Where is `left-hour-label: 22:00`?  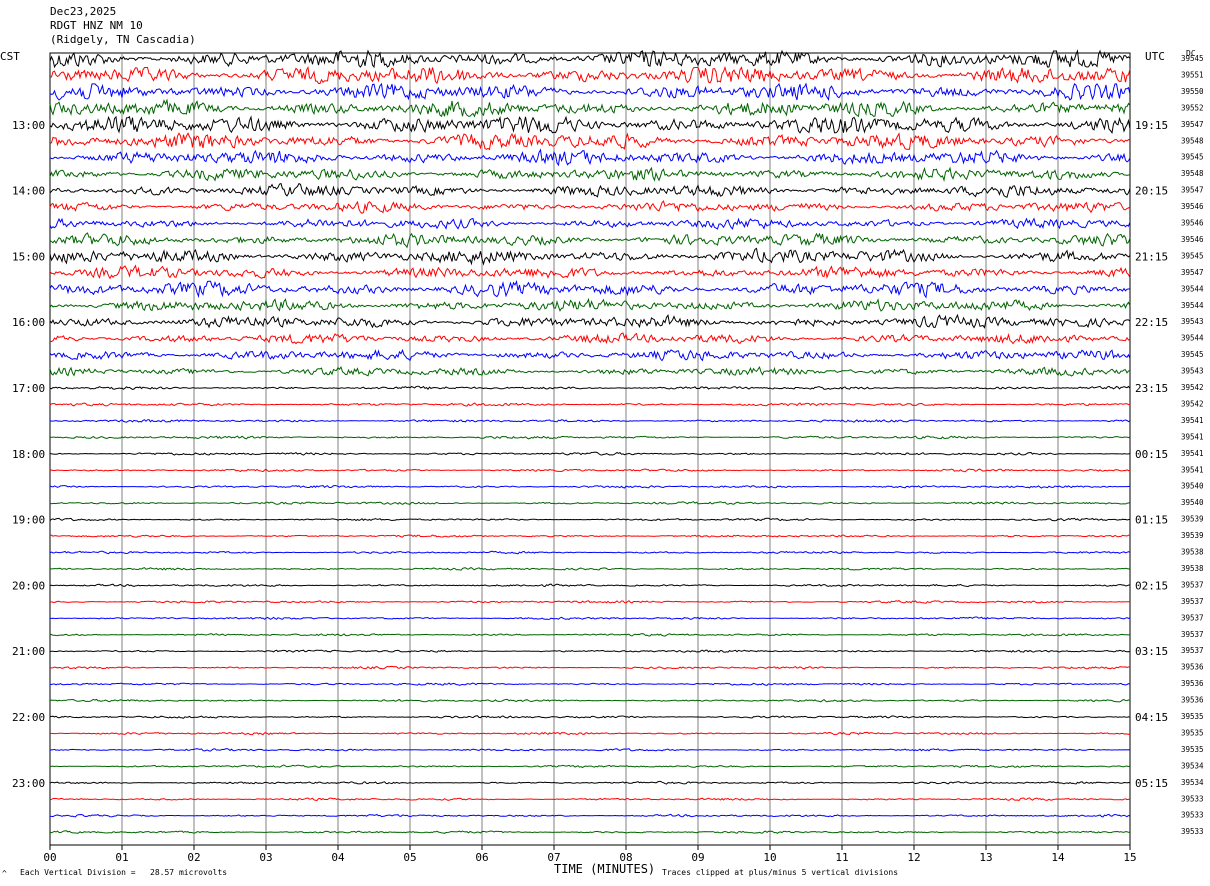 left-hour-label: 22:00 is located at coordinates (28, 717).